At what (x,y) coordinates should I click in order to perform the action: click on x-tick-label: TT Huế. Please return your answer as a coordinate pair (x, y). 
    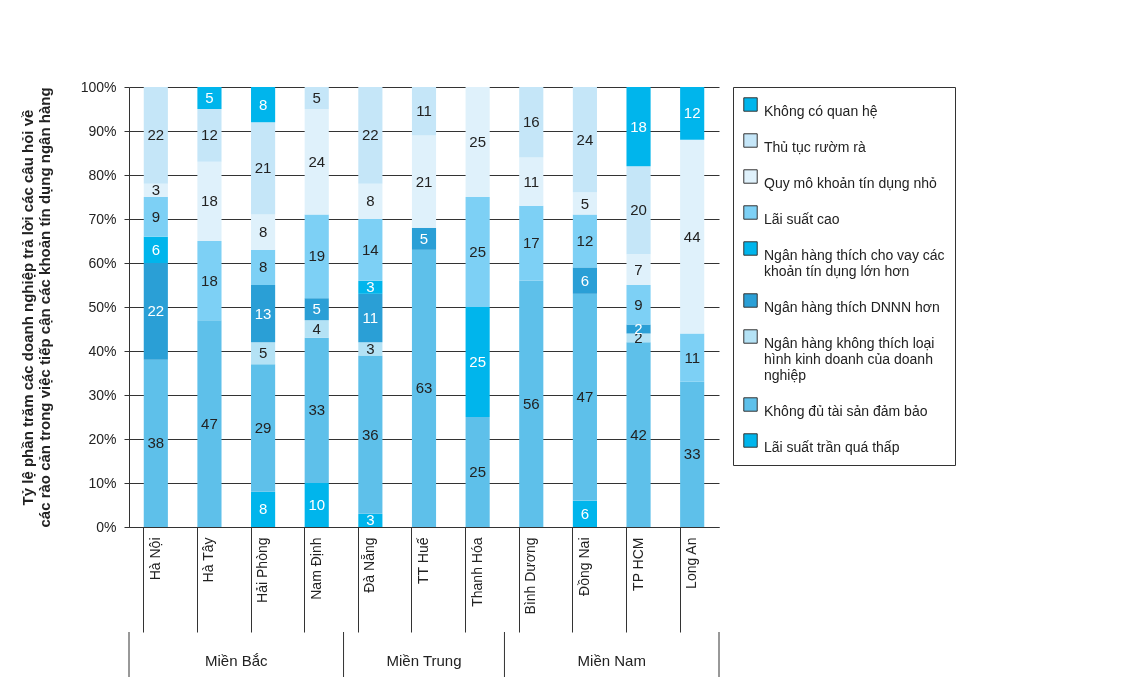
    Looking at the image, I should click on (423, 560).